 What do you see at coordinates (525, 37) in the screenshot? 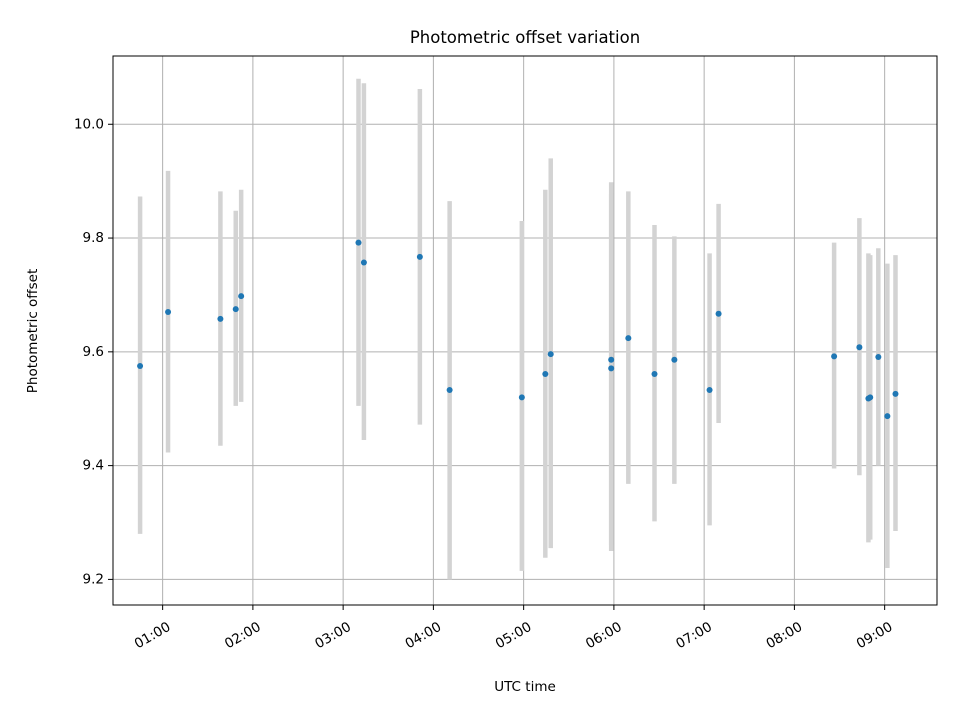
I see `chart-title: Photometric offset variation` at bounding box center [525, 37].